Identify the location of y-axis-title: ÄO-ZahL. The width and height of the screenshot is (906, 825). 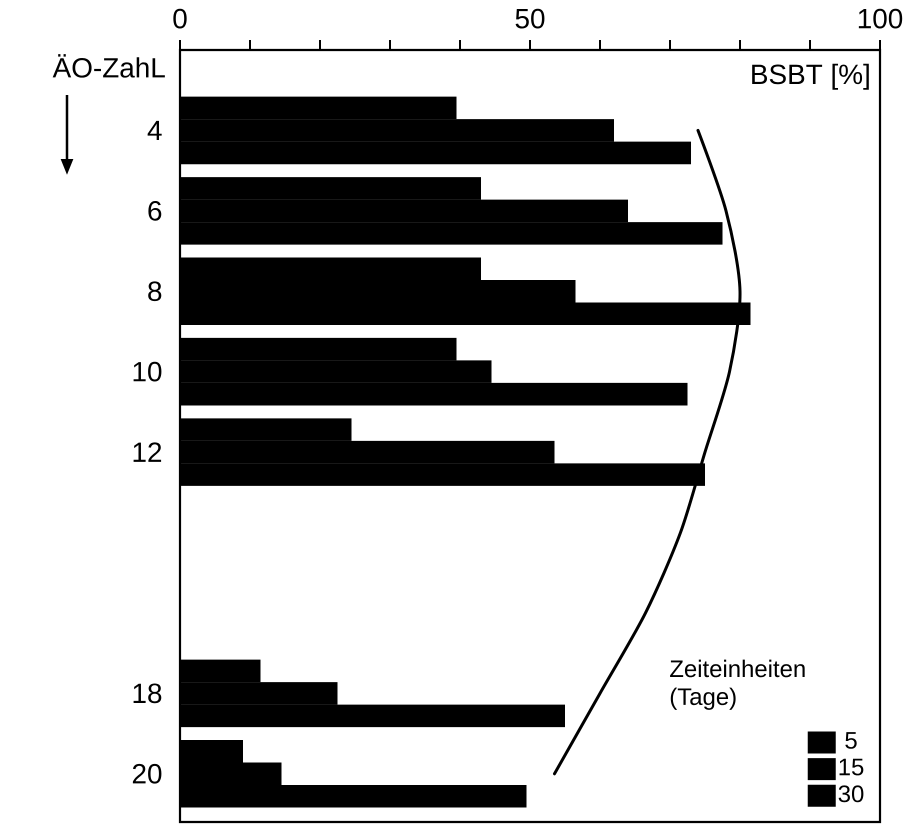
(108, 66).